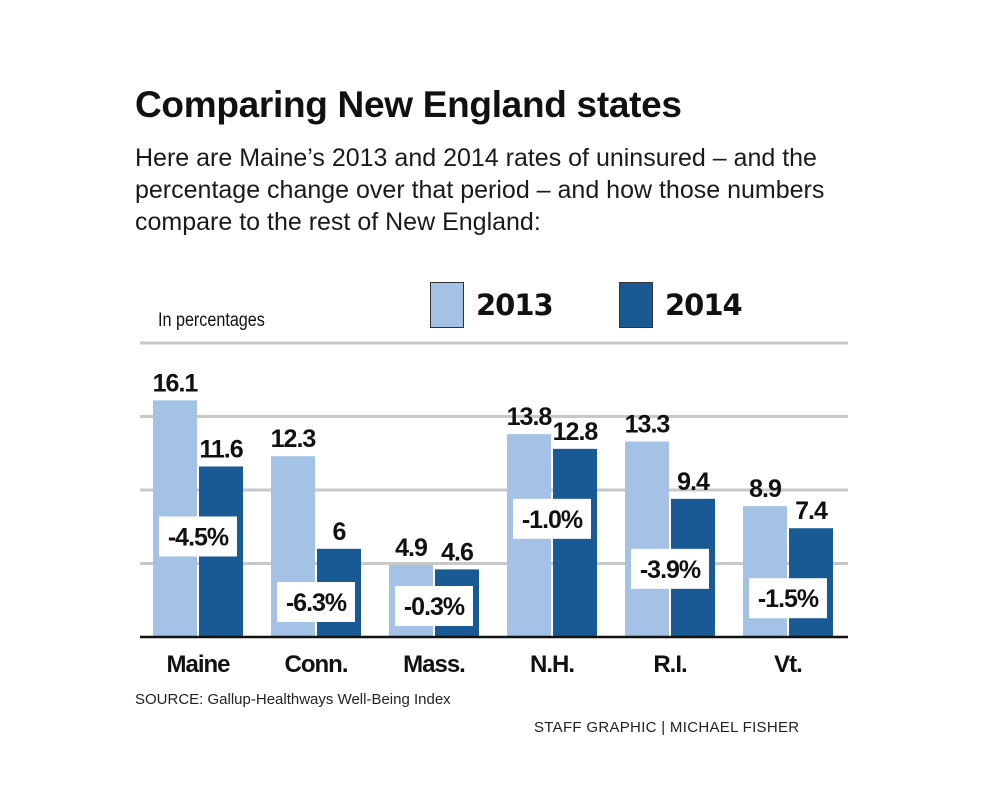 The image size is (1000, 791). Describe the element at coordinates (575, 542) in the screenshot. I see `bar-2014-nh` at that location.